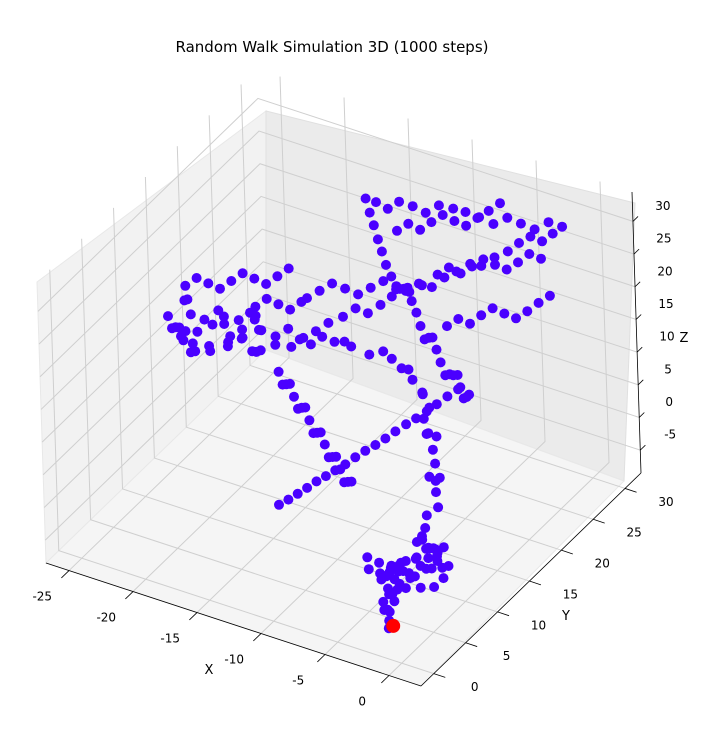 The width and height of the screenshot is (707, 755). Describe the element at coordinates (565, 616) in the screenshot. I see `y-axis-label: Y` at that location.